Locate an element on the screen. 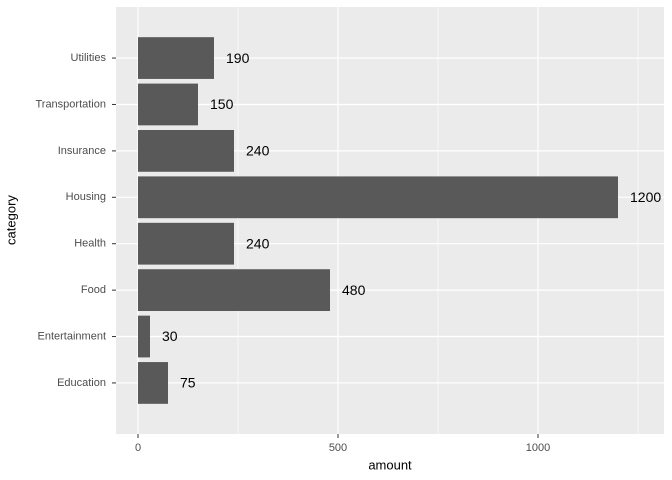 Image resolution: width=672 pixels, height=480 pixels. y-tick-label: Utilities is located at coordinates (89, 58).